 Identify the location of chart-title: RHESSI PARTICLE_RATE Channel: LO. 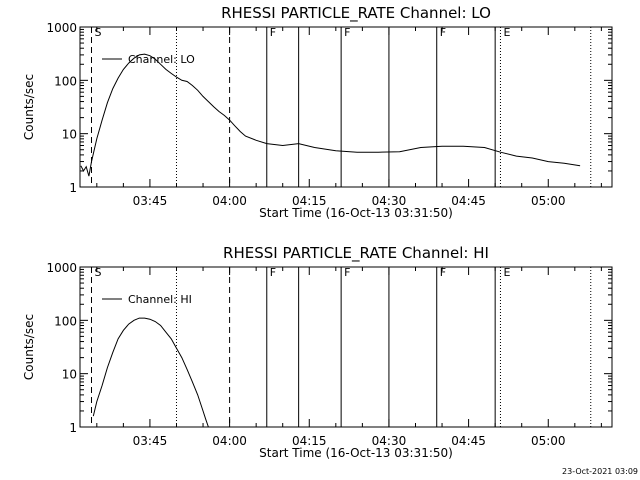
(356, 13).